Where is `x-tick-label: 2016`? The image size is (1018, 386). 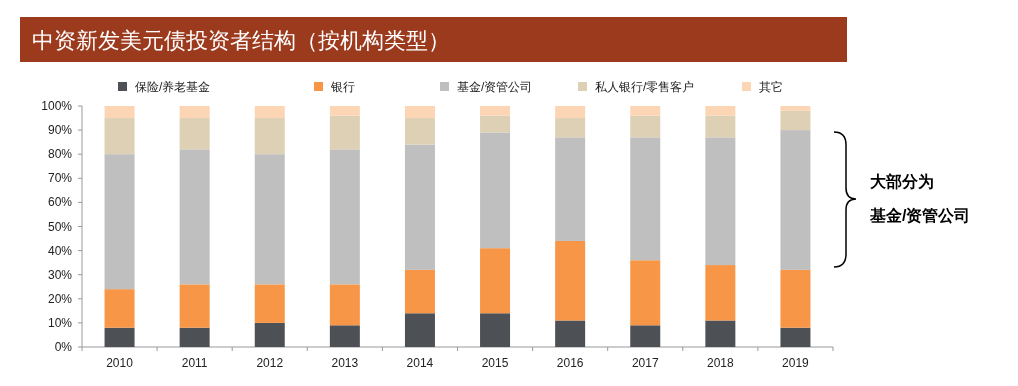
x-tick-label: 2016 is located at coordinates (570, 363).